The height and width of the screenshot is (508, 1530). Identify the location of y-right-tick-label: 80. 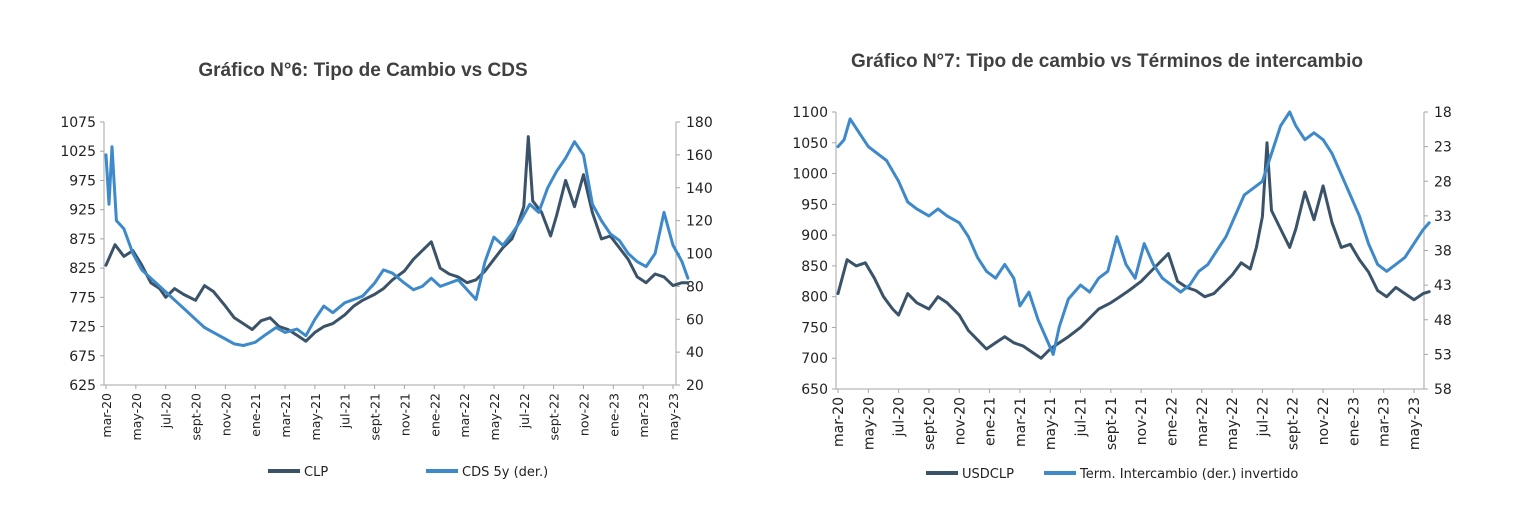
(695, 287).